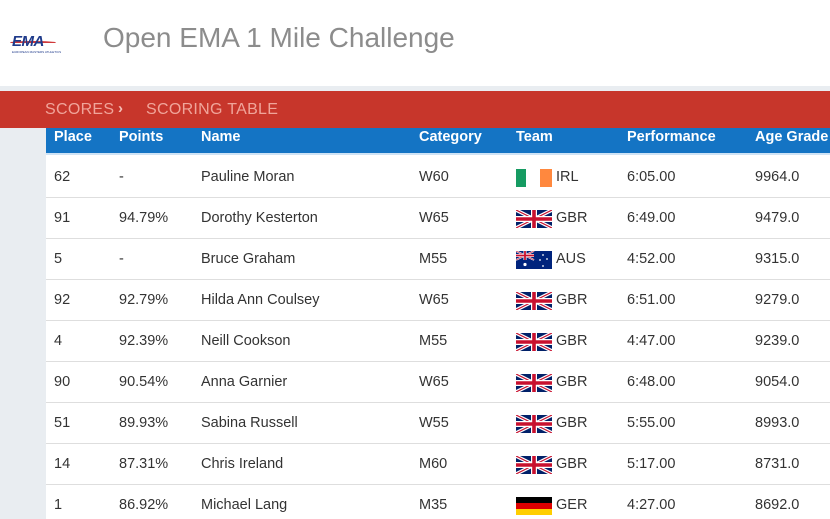 This screenshot has width=830, height=519. What do you see at coordinates (792, 137) in the screenshot?
I see `column-header-age-grade: Age Grade` at bounding box center [792, 137].